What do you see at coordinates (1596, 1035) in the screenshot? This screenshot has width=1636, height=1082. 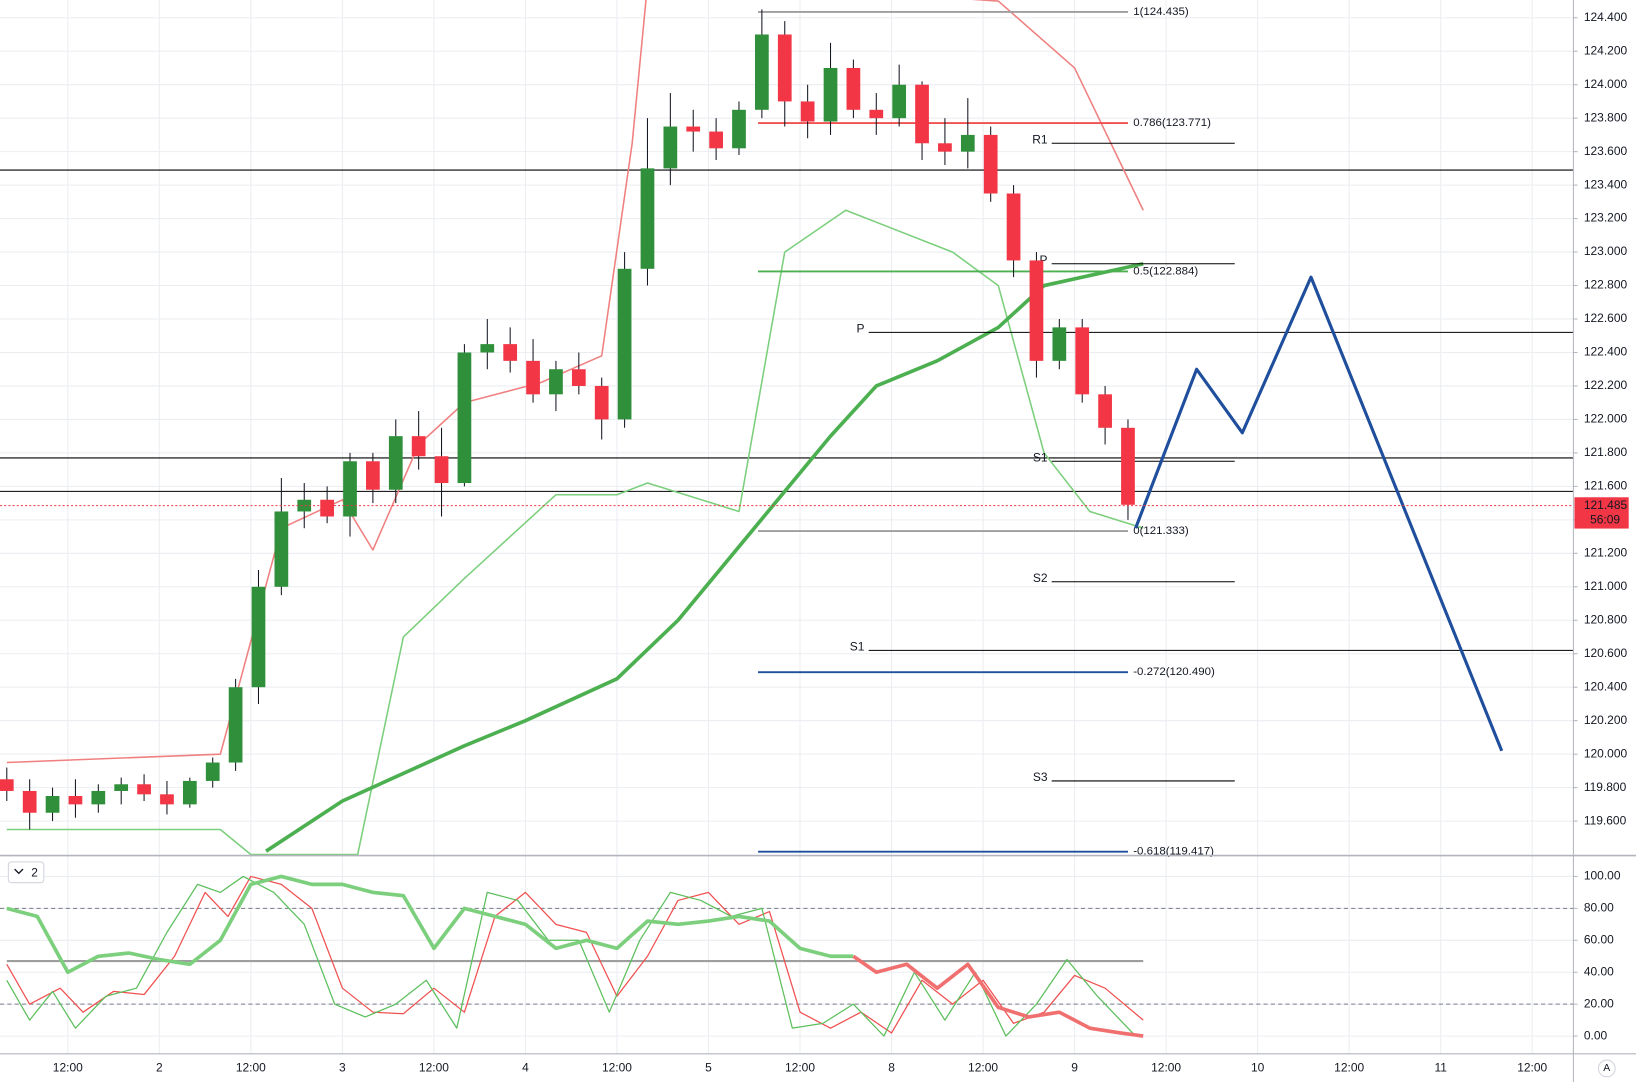 I see `y-tick-label: 0.00` at bounding box center [1596, 1035].